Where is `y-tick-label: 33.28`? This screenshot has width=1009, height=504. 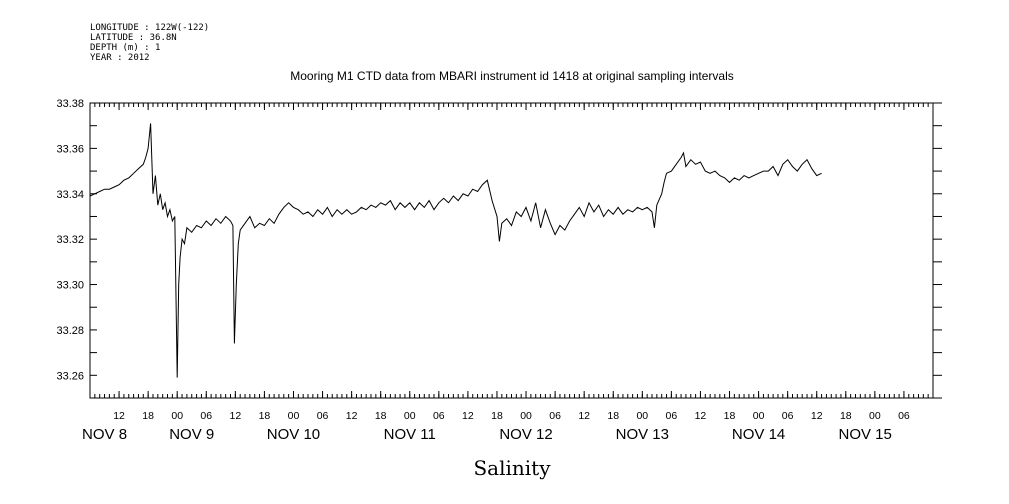
y-tick-label: 33.28 is located at coordinates (70, 331).